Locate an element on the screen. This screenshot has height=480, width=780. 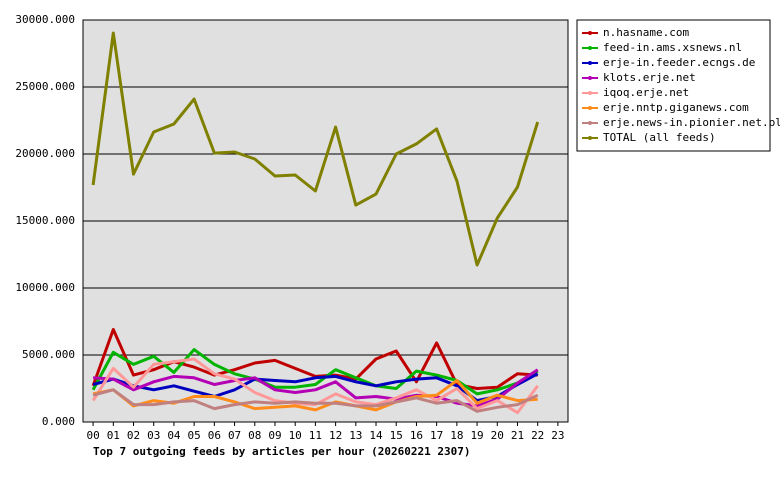
legend-label: erje.nntp.giganews.com is located at coordinates (676, 107).